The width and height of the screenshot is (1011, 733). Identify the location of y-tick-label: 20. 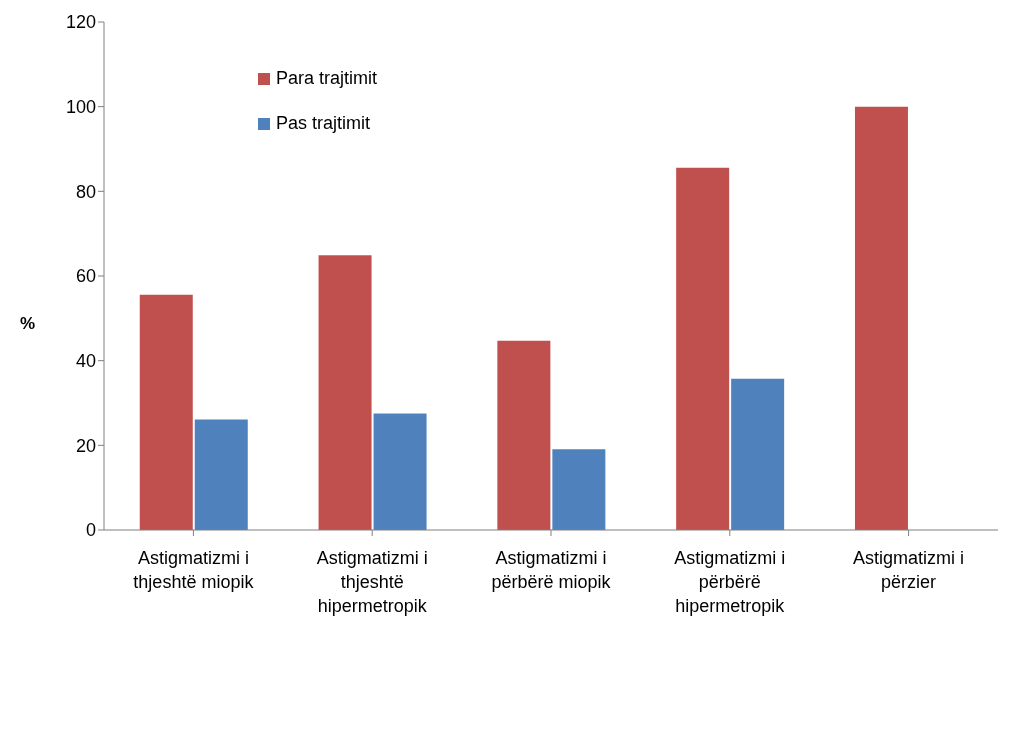
(85, 445).